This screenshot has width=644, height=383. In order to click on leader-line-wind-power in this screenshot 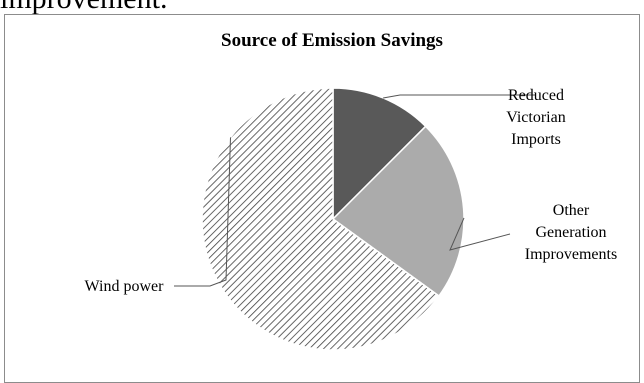, I will do `click(203, 212)`.